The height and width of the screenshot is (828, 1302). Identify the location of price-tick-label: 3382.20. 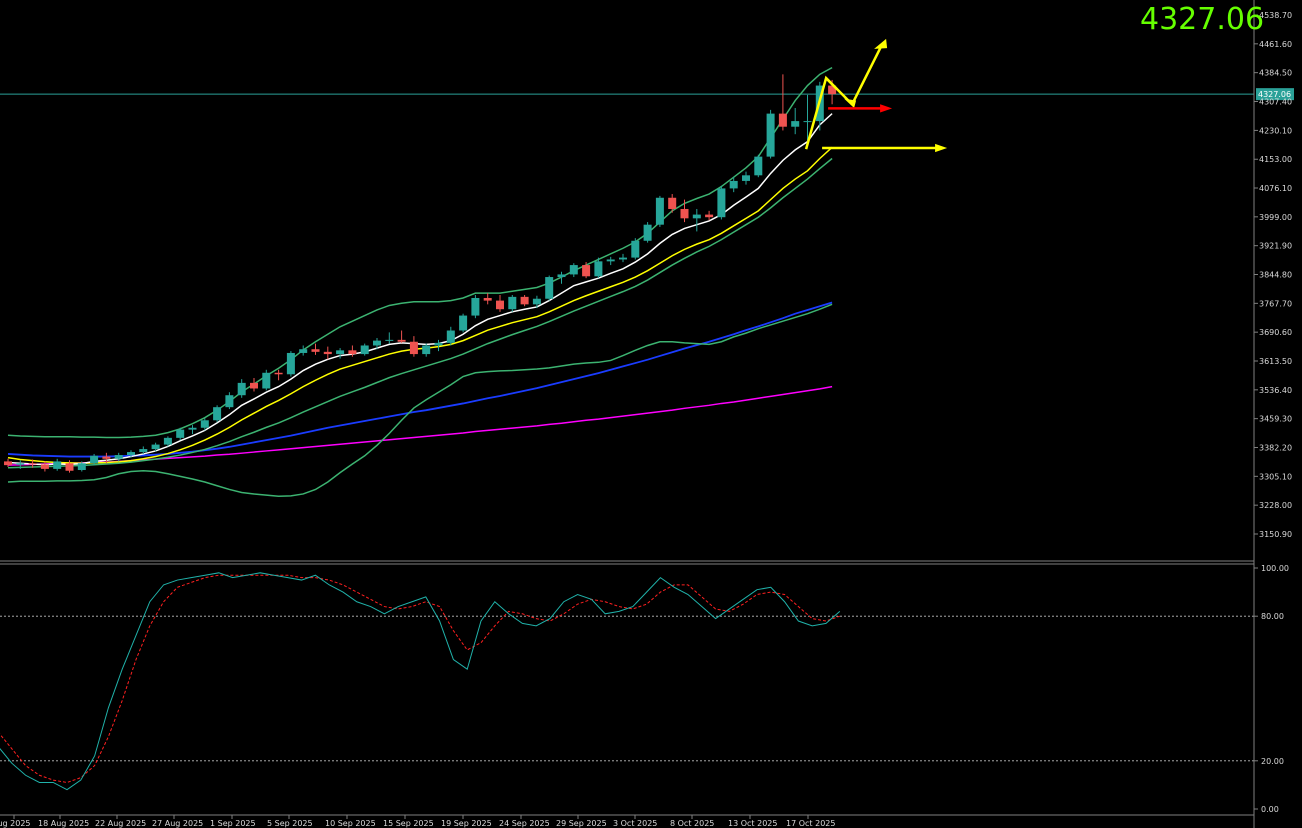
(1275, 448).